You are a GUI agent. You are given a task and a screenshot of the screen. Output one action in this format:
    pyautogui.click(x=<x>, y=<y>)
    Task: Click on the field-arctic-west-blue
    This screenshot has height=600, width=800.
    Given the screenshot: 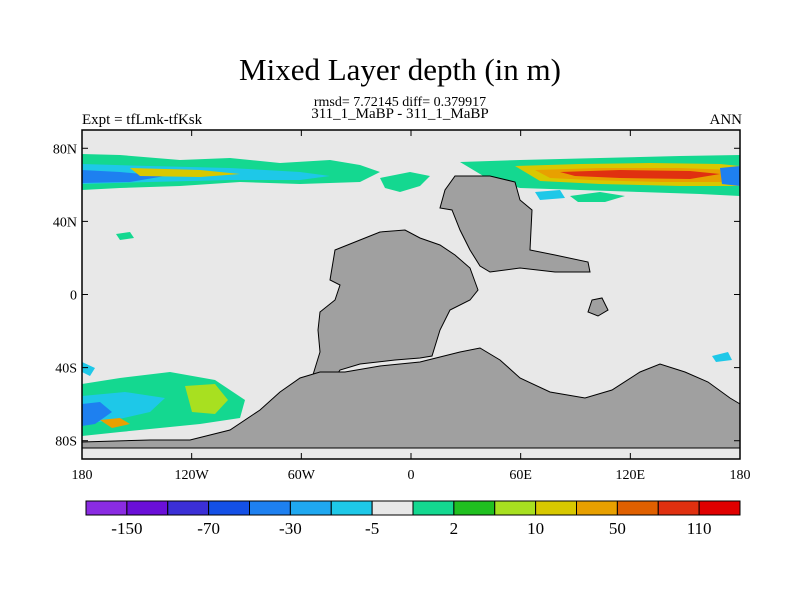 What is the action you would take?
    pyautogui.click(x=123, y=176)
    